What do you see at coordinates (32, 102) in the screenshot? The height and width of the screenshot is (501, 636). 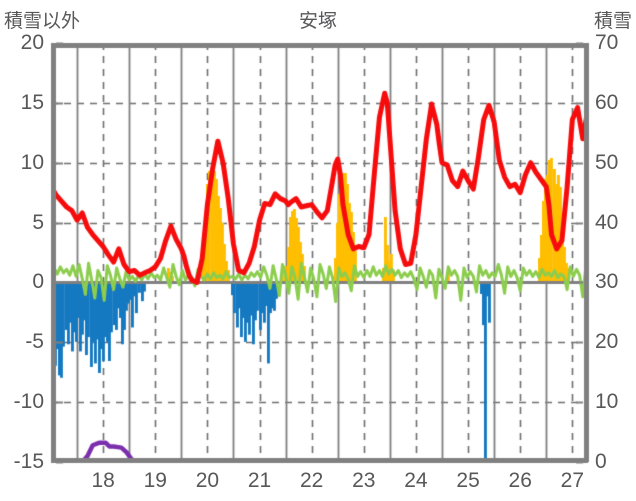 I see `left-axis-tick: 15` at bounding box center [32, 102].